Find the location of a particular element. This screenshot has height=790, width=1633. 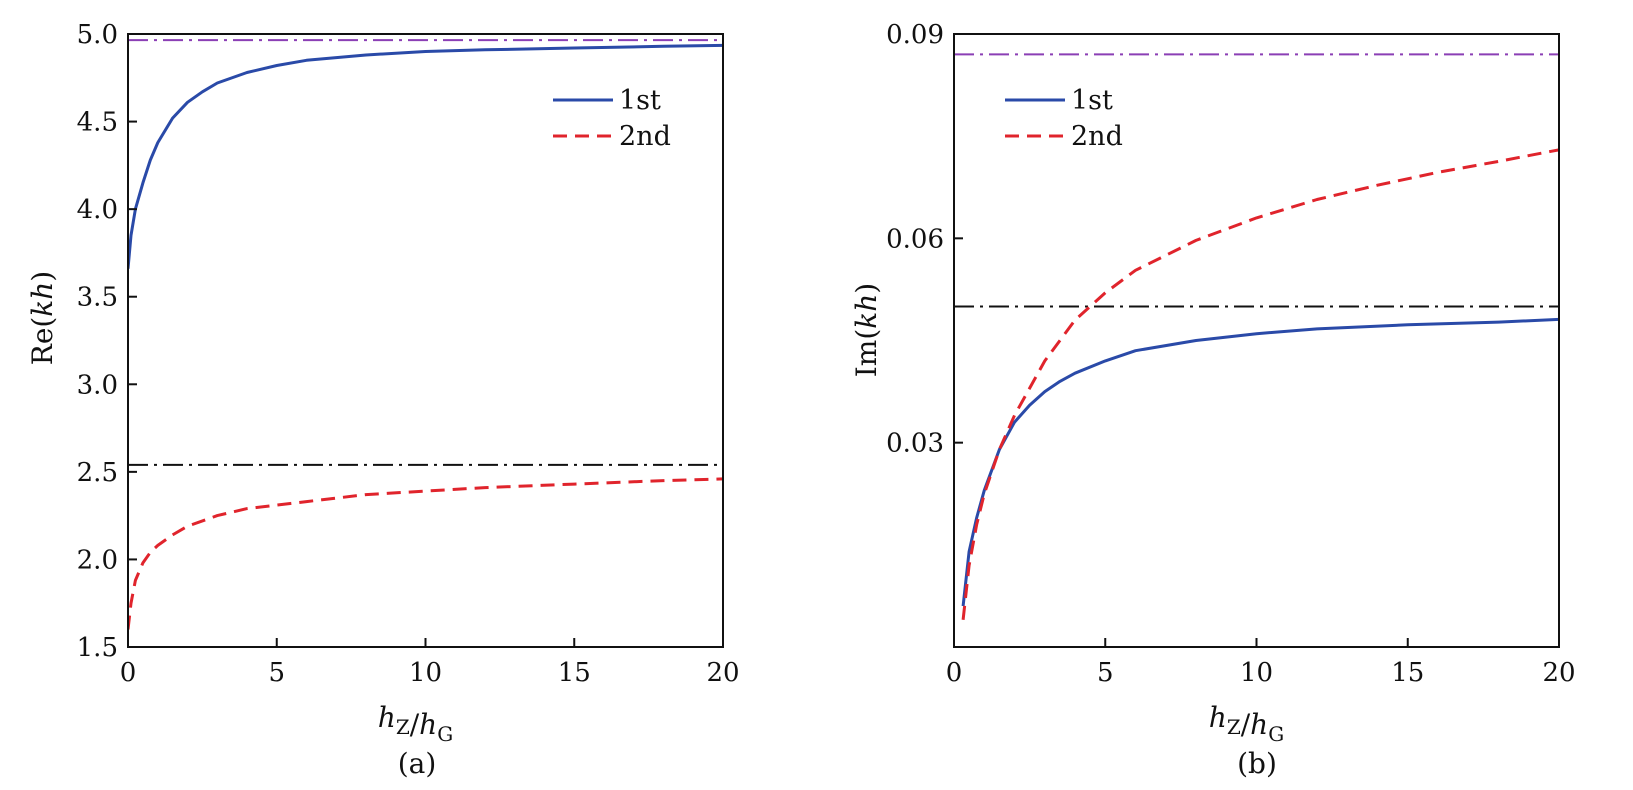

panel-caption: (b) is located at coordinates (1257, 763).